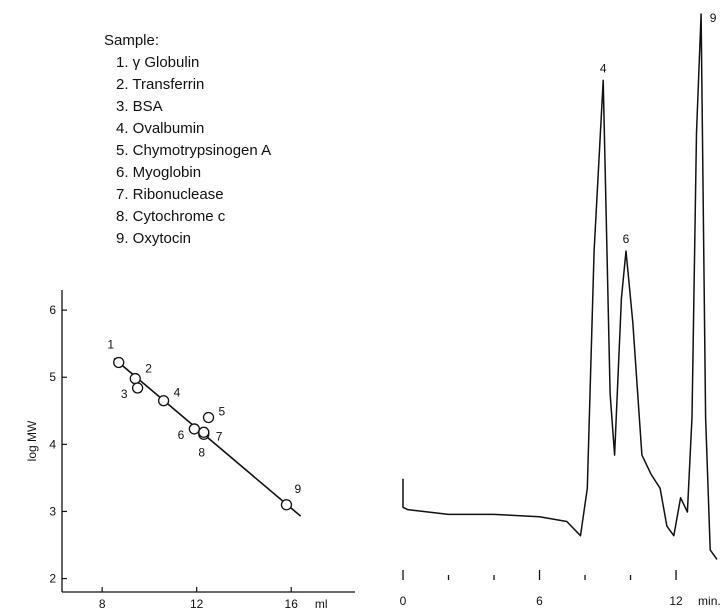 This screenshot has height=615, width=721. What do you see at coordinates (132, 40) in the screenshot?
I see `legend-title: Sample:` at bounding box center [132, 40].